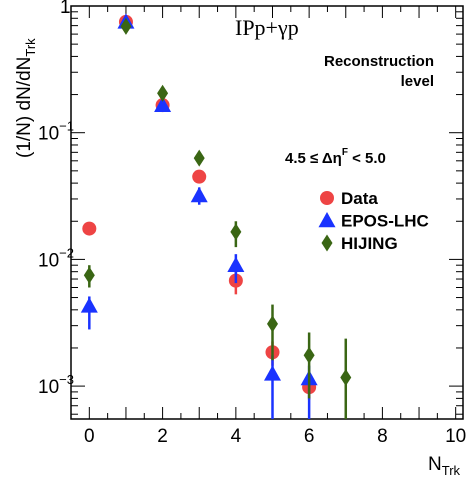 Image resolution: width=466 pixels, height=480 pixels. I want to click on legend-label: Data, so click(359, 198).